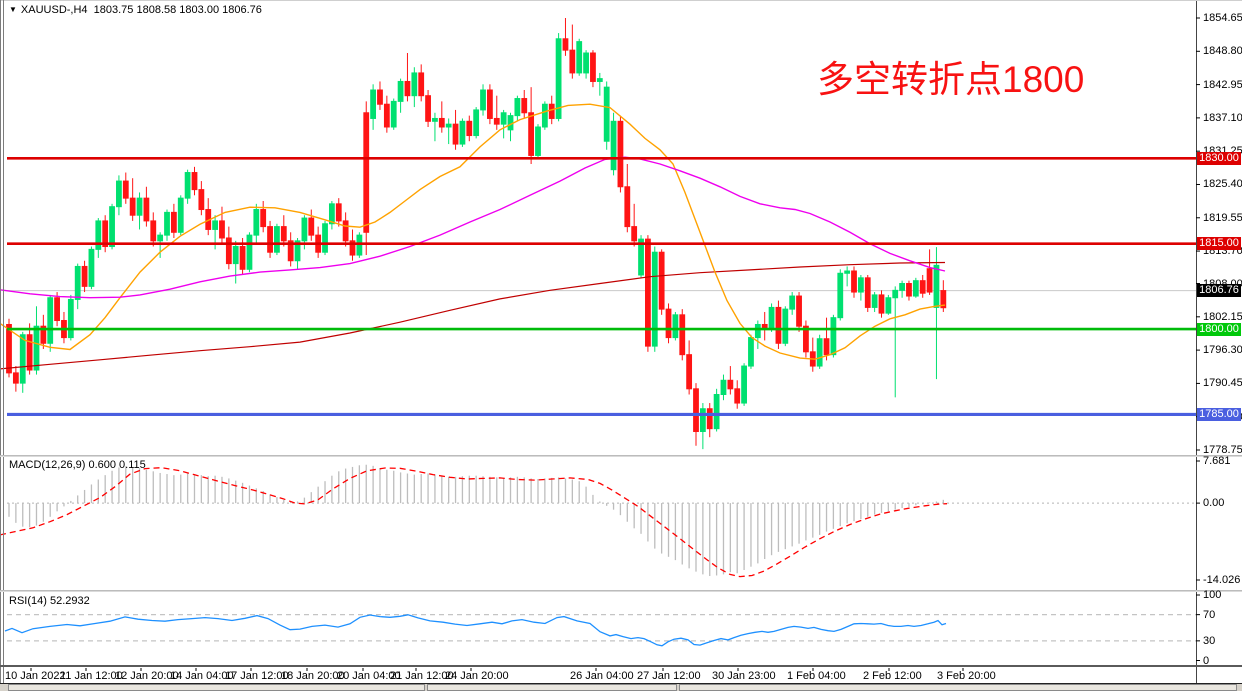 The height and width of the screenshot is (691, 1242). What do you see at coordinates (49, 601) in the screenshot?
I see `rsi-indicator-label: RSI(14) 52.2932` at bounding box center [49, 601].